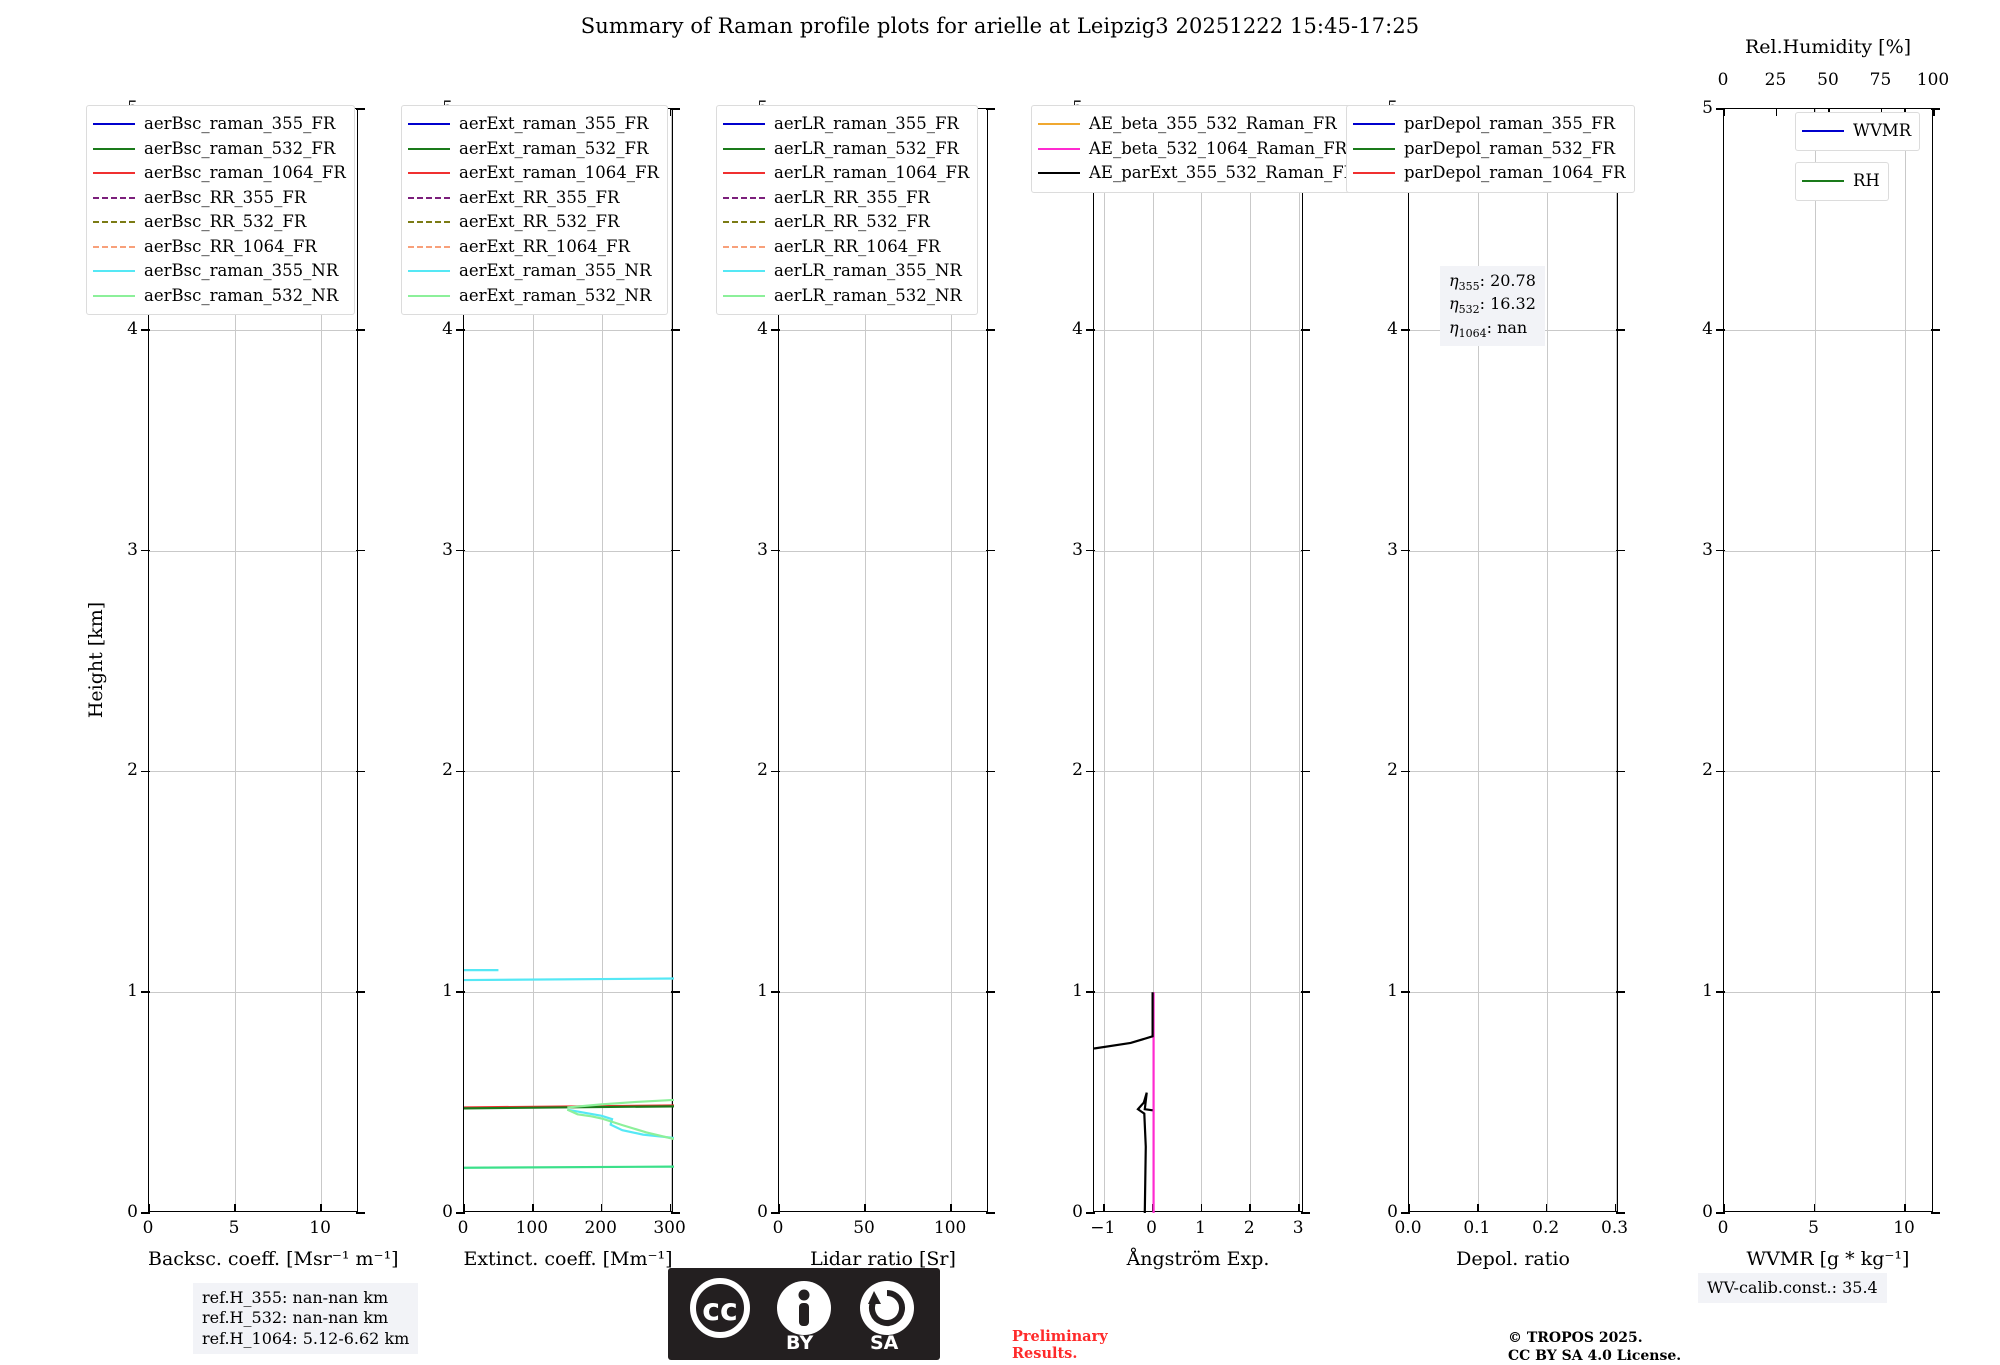  What do you see at coordinates (219, 222) in the screenshot?
I see `legend-item: aerBsc_RR_532_FR` at bounding box center [219, 222].